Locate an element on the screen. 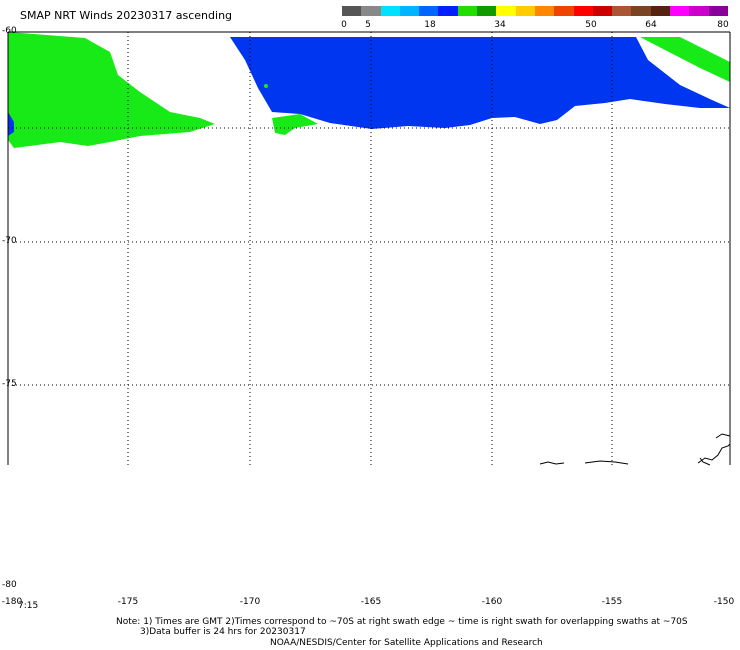  wind-speed-colorbar is located at coordinates (535, 11).